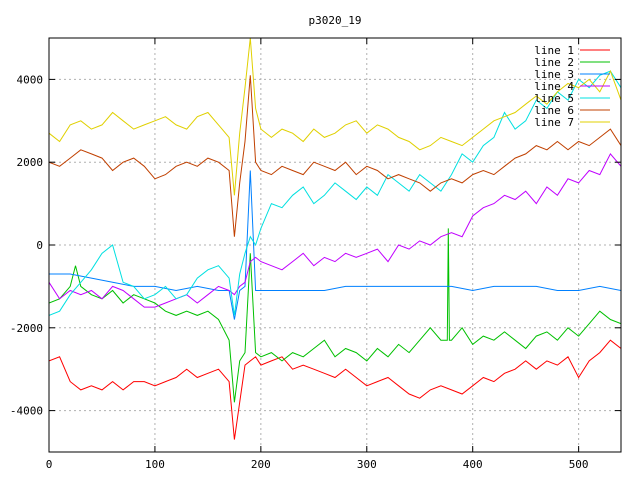 The width and height of the screenshot is (640, 480). Describe the element at coordinates (367, 464) in the screenshot. I see `x-tick-label: 300` at that location.